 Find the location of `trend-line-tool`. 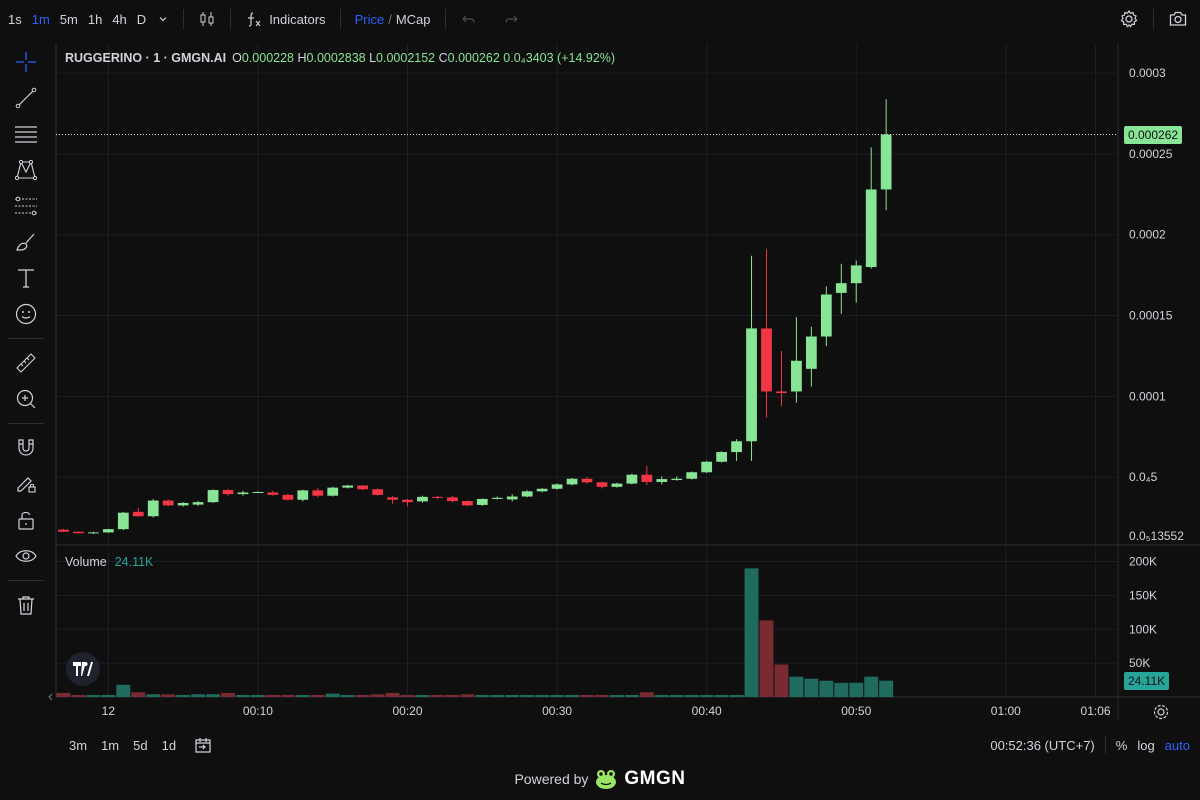

trend-line-tool is located at coordinates (26, 98).